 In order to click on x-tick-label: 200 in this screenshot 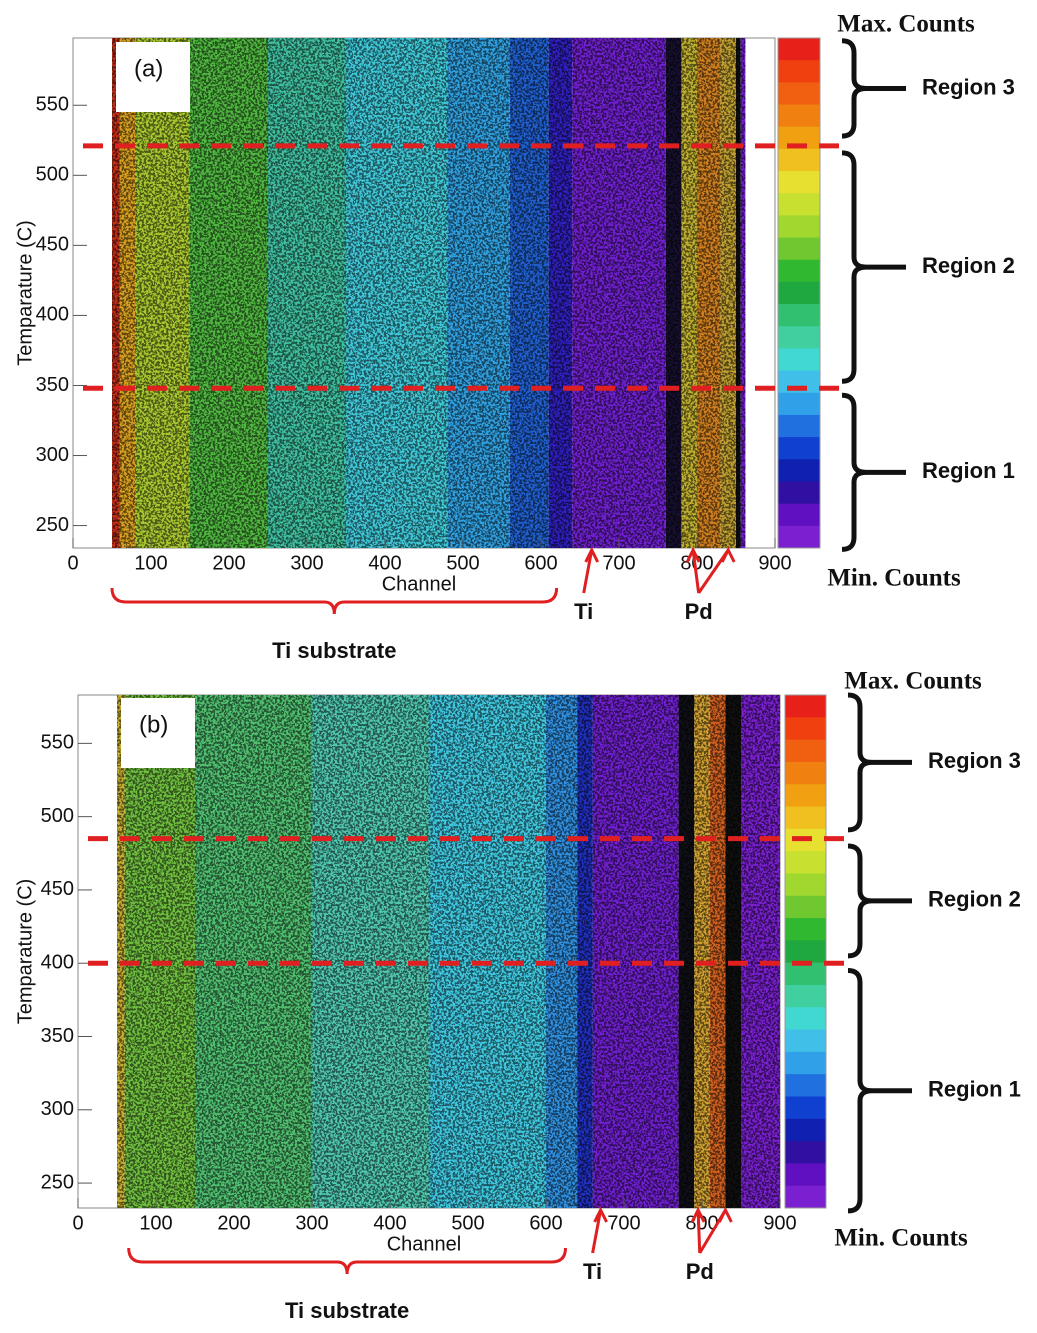, I will do `click(228, 563)`.